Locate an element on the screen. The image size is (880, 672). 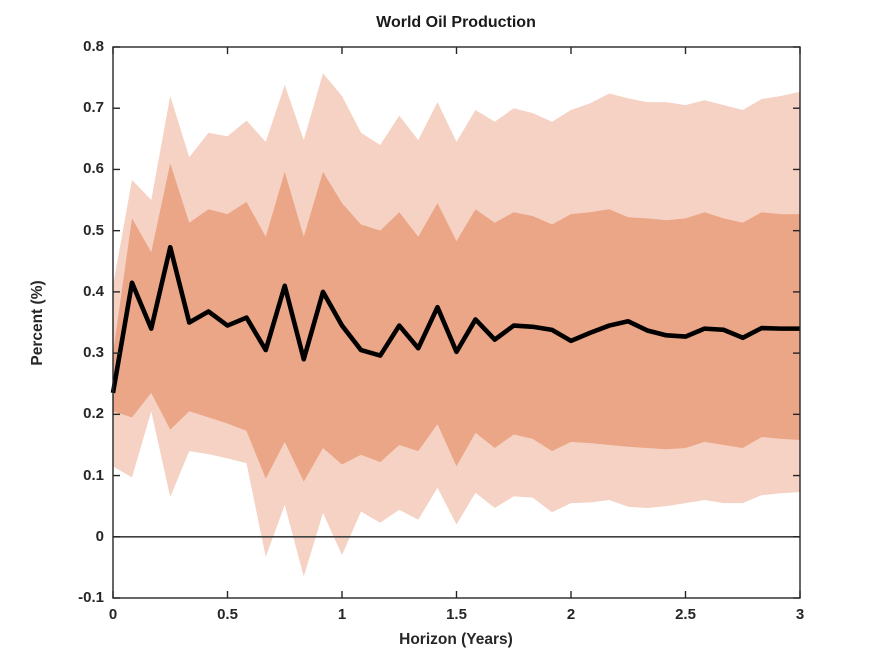
x-tick-label: 2 is located at coordinates (571, 614).